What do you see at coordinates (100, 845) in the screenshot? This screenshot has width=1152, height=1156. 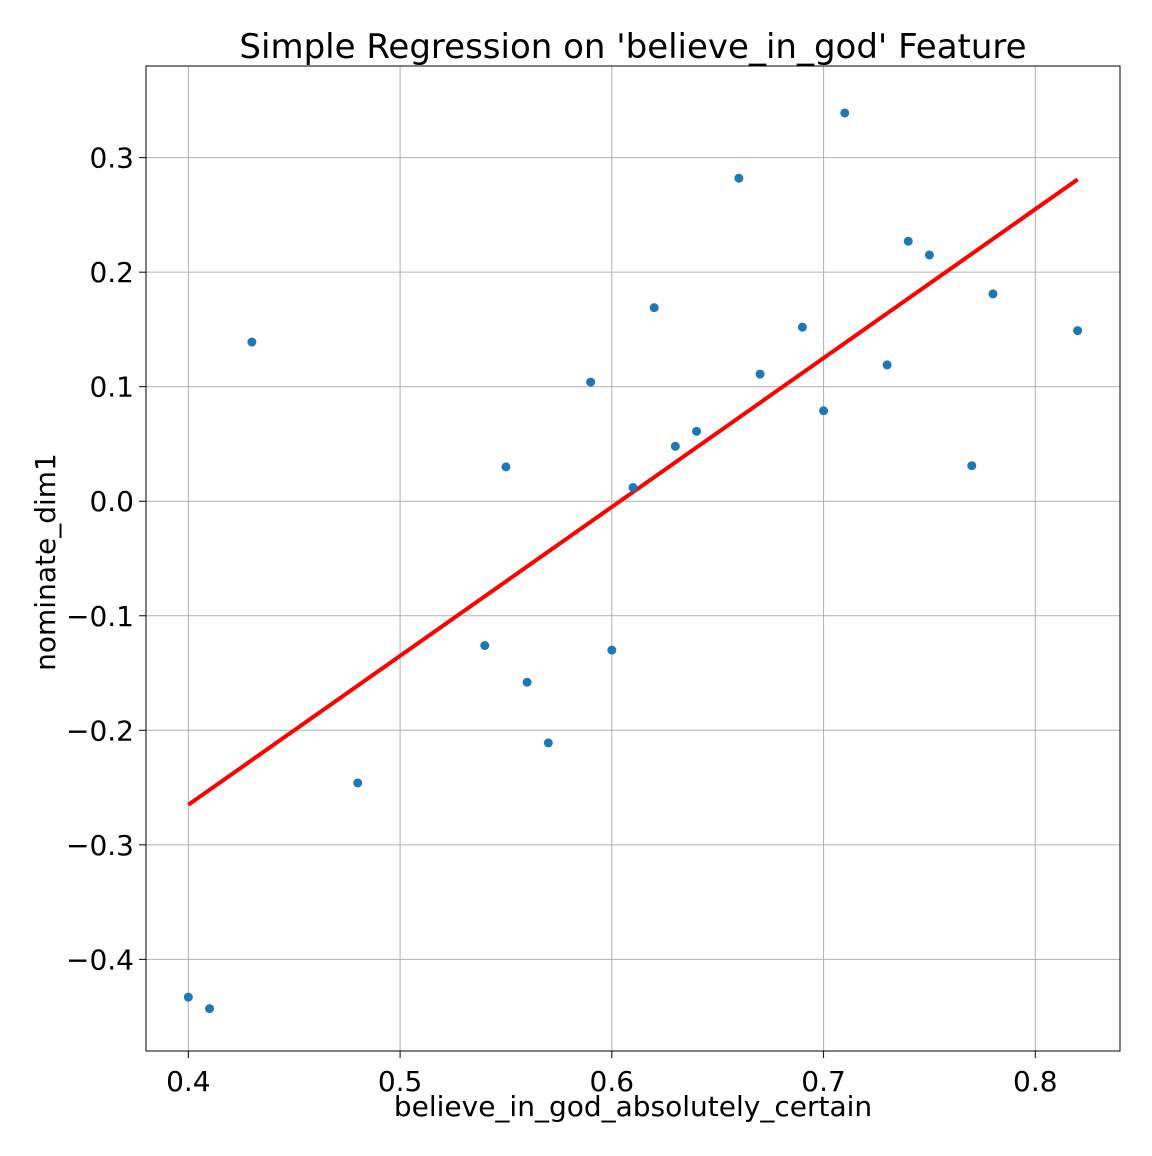 I see `y-tick-label: −0.3` at bounding box center [100, 845].